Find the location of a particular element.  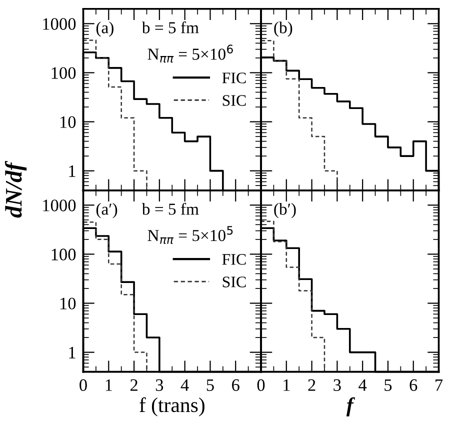

x-axis-title: f is located at coordinates (351, 406).